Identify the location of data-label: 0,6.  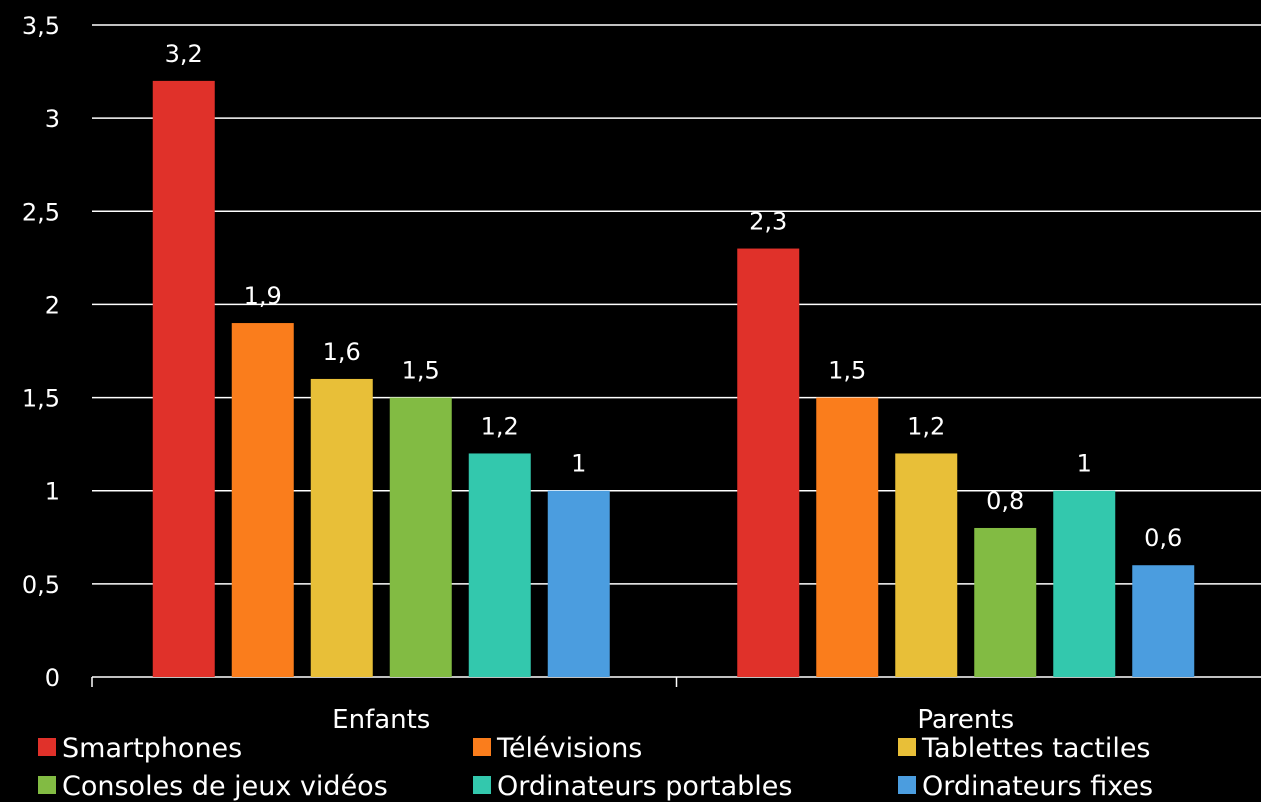
(1163, 538).